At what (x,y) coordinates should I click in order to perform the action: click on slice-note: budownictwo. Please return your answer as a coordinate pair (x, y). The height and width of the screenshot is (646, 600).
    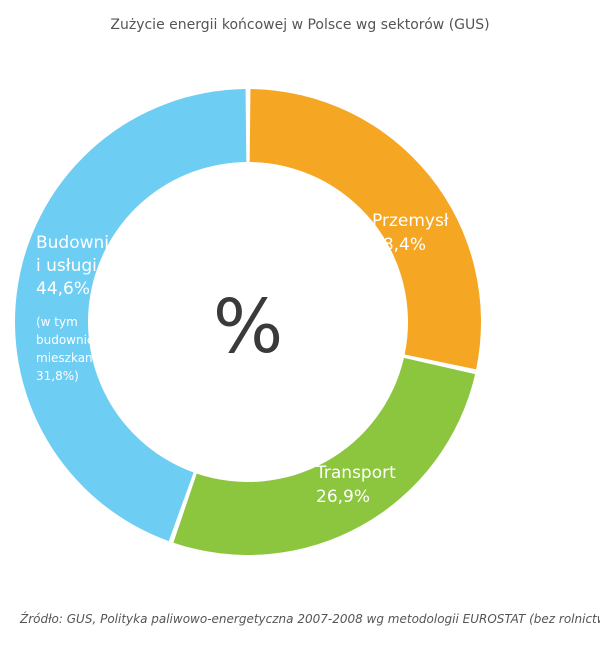
    Looking at the image, I should click on (75, 340).